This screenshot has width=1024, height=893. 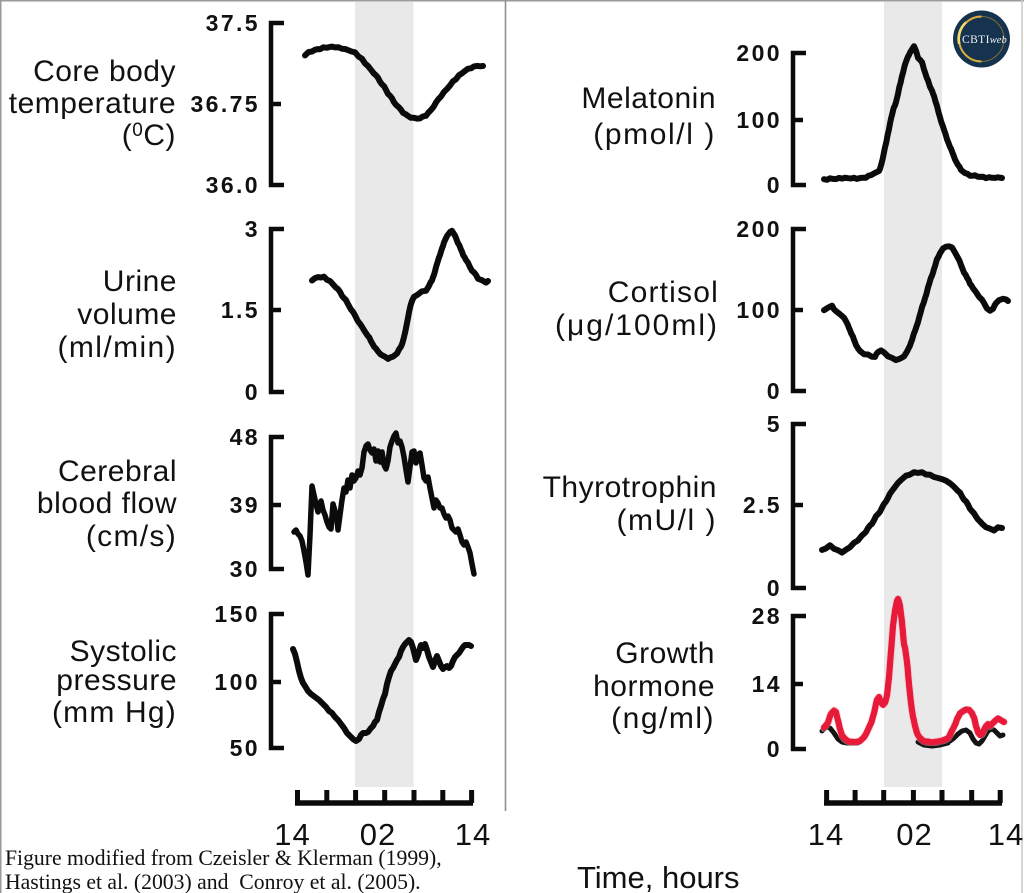 What do you see at coordinates (233, 185) in the screenshot?
I see `svg-text: 36.0` at bounding box center [233, 185].